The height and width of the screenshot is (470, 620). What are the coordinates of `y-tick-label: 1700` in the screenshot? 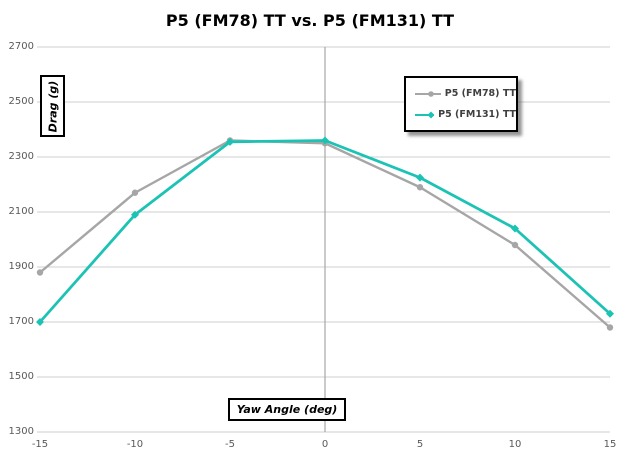 It's located at (21, 321).